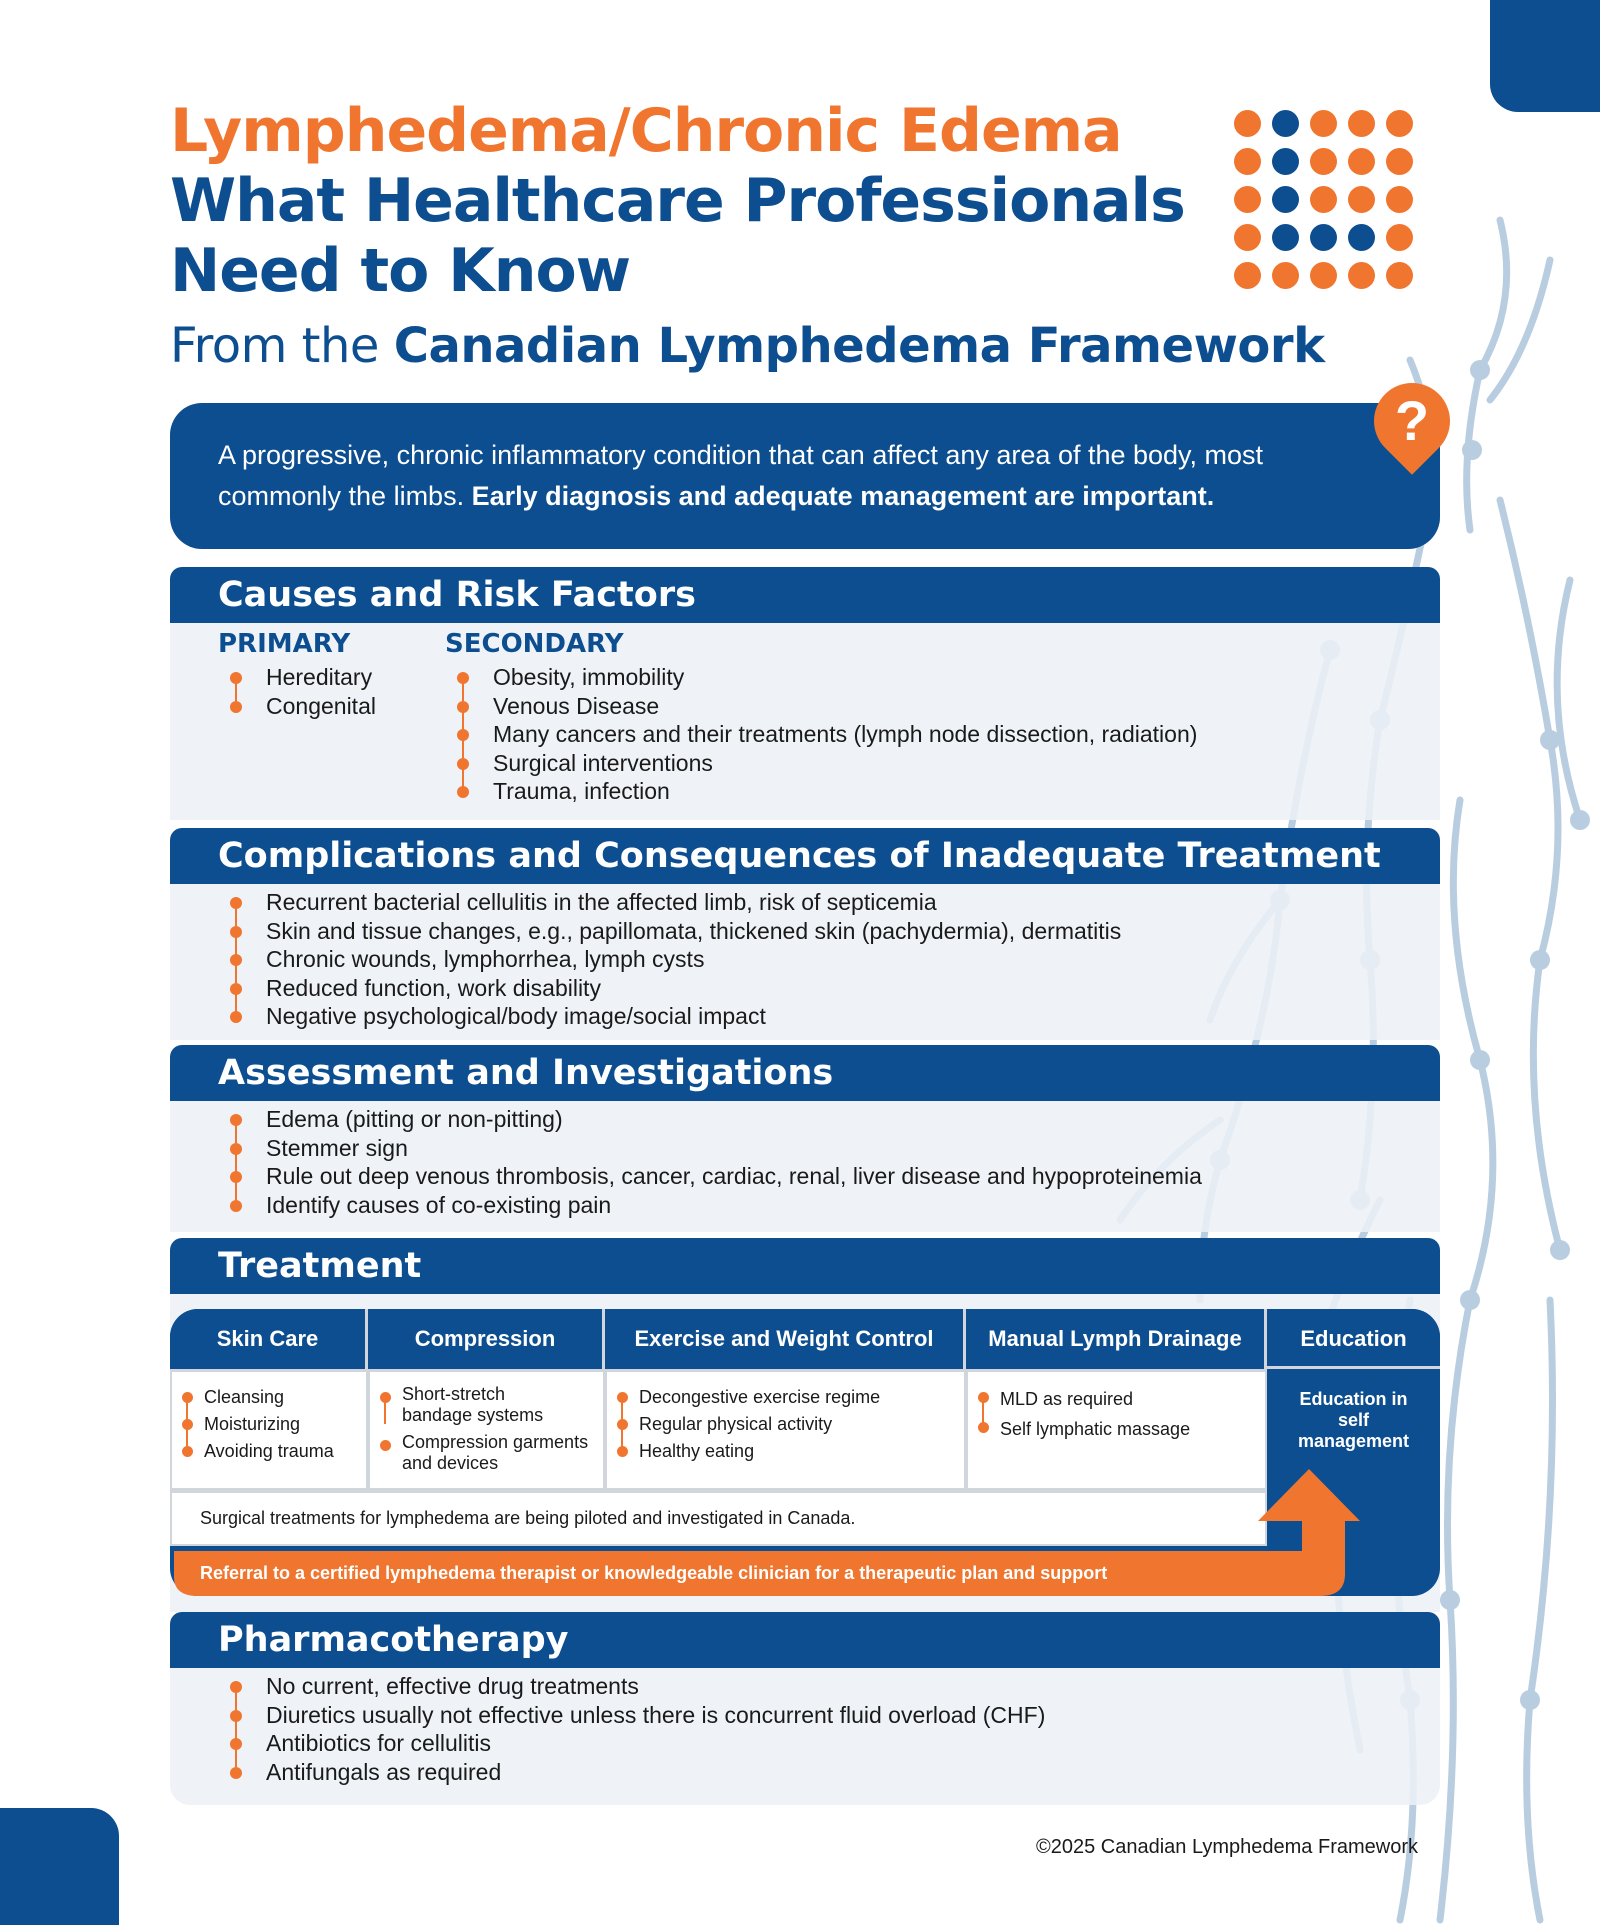 This screenshot has height=1925, width=1600. What do you see at coordinates (1353, 1420) in the screenshot?
I see `education-text: Education in self management` at bounding box center [1353, 1420].